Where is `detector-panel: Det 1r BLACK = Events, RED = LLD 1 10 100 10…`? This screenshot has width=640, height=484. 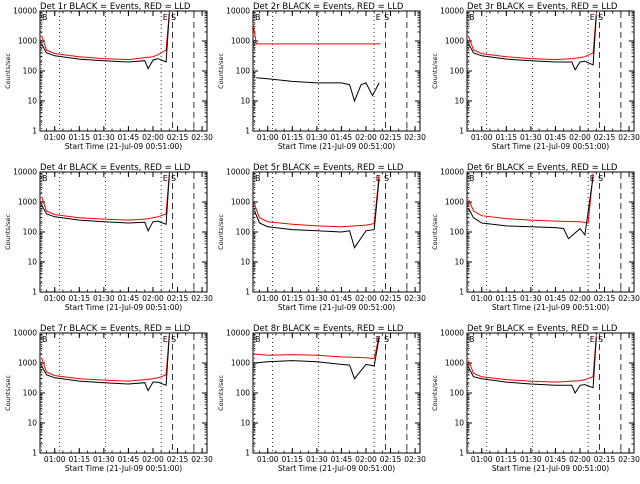 detector-panel: Det 1r BLACK = Events, RED = LLD 1 10 100 10… is located at coordinates (108, 76).